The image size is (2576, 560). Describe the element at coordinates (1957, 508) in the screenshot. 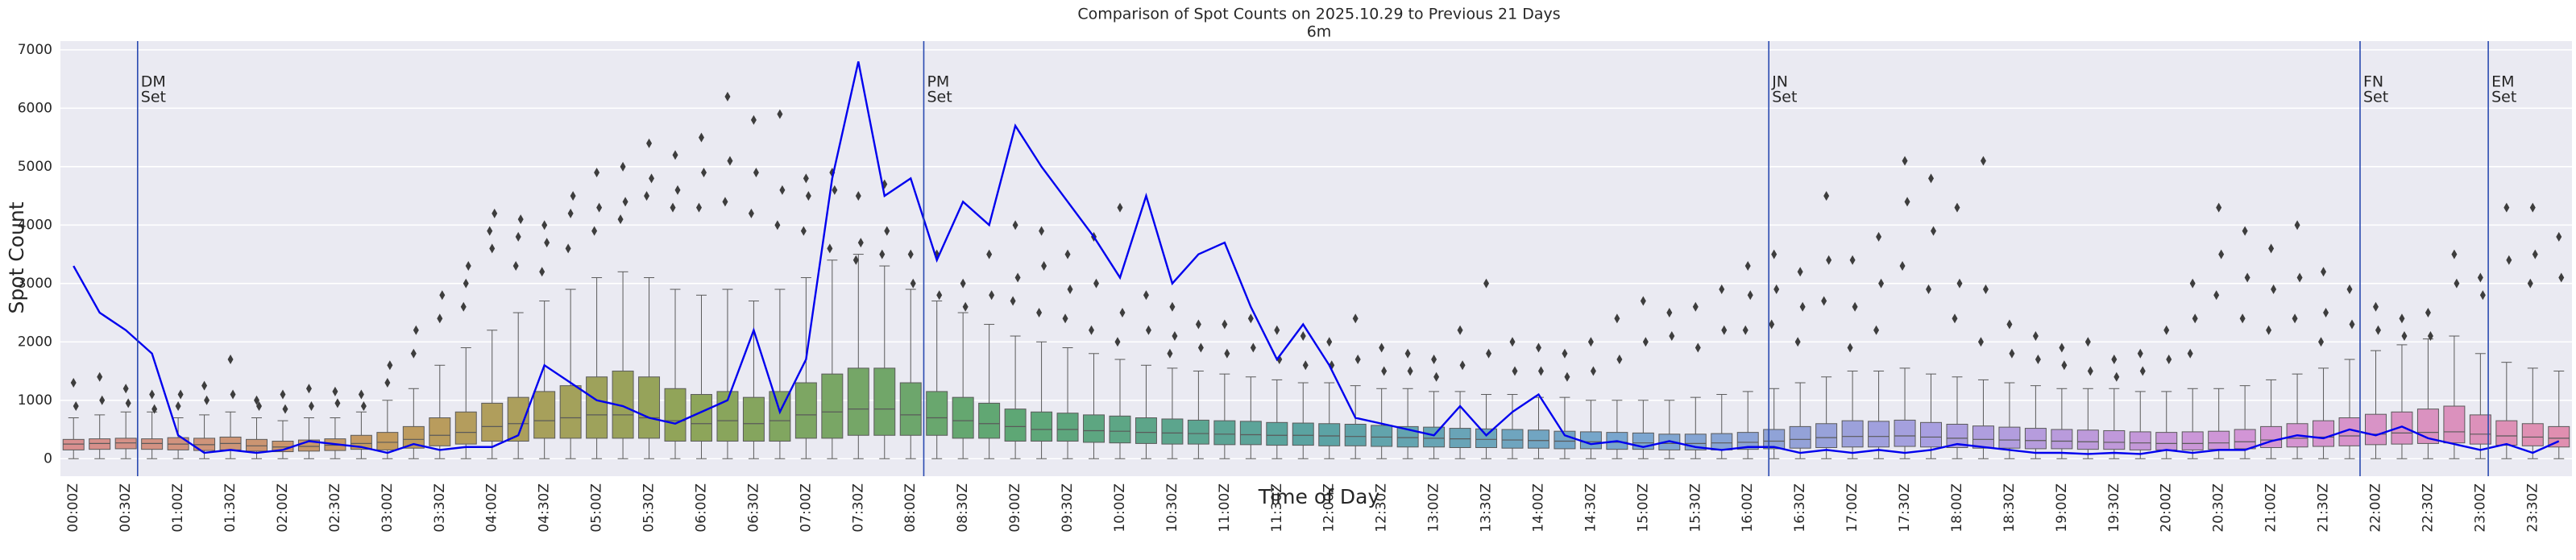

I see `x-tick-label: 18:00Z` at that location.